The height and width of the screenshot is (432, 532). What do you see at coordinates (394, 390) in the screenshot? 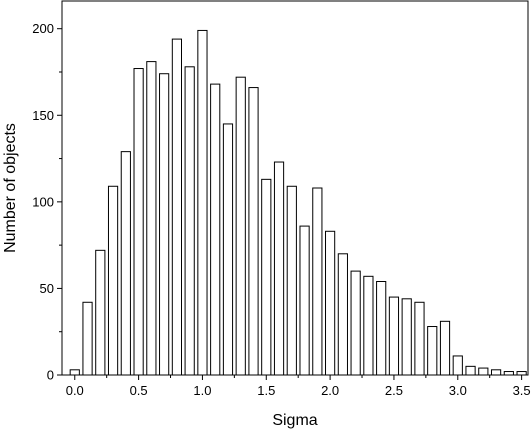
I see `x-tick-label: 2.5` at bounding box center [394, 390].